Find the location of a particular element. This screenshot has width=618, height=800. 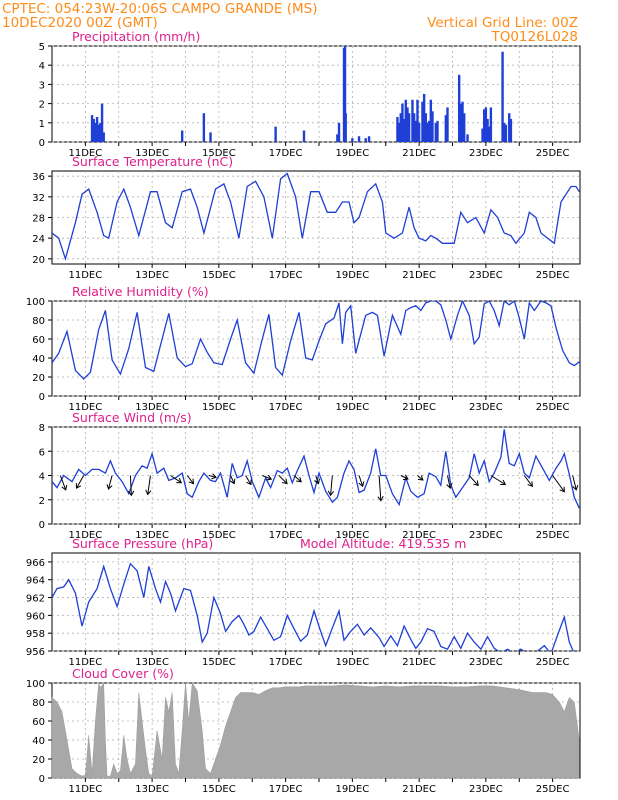

y-tick-label: 960 is located at coordinates (35, 616).